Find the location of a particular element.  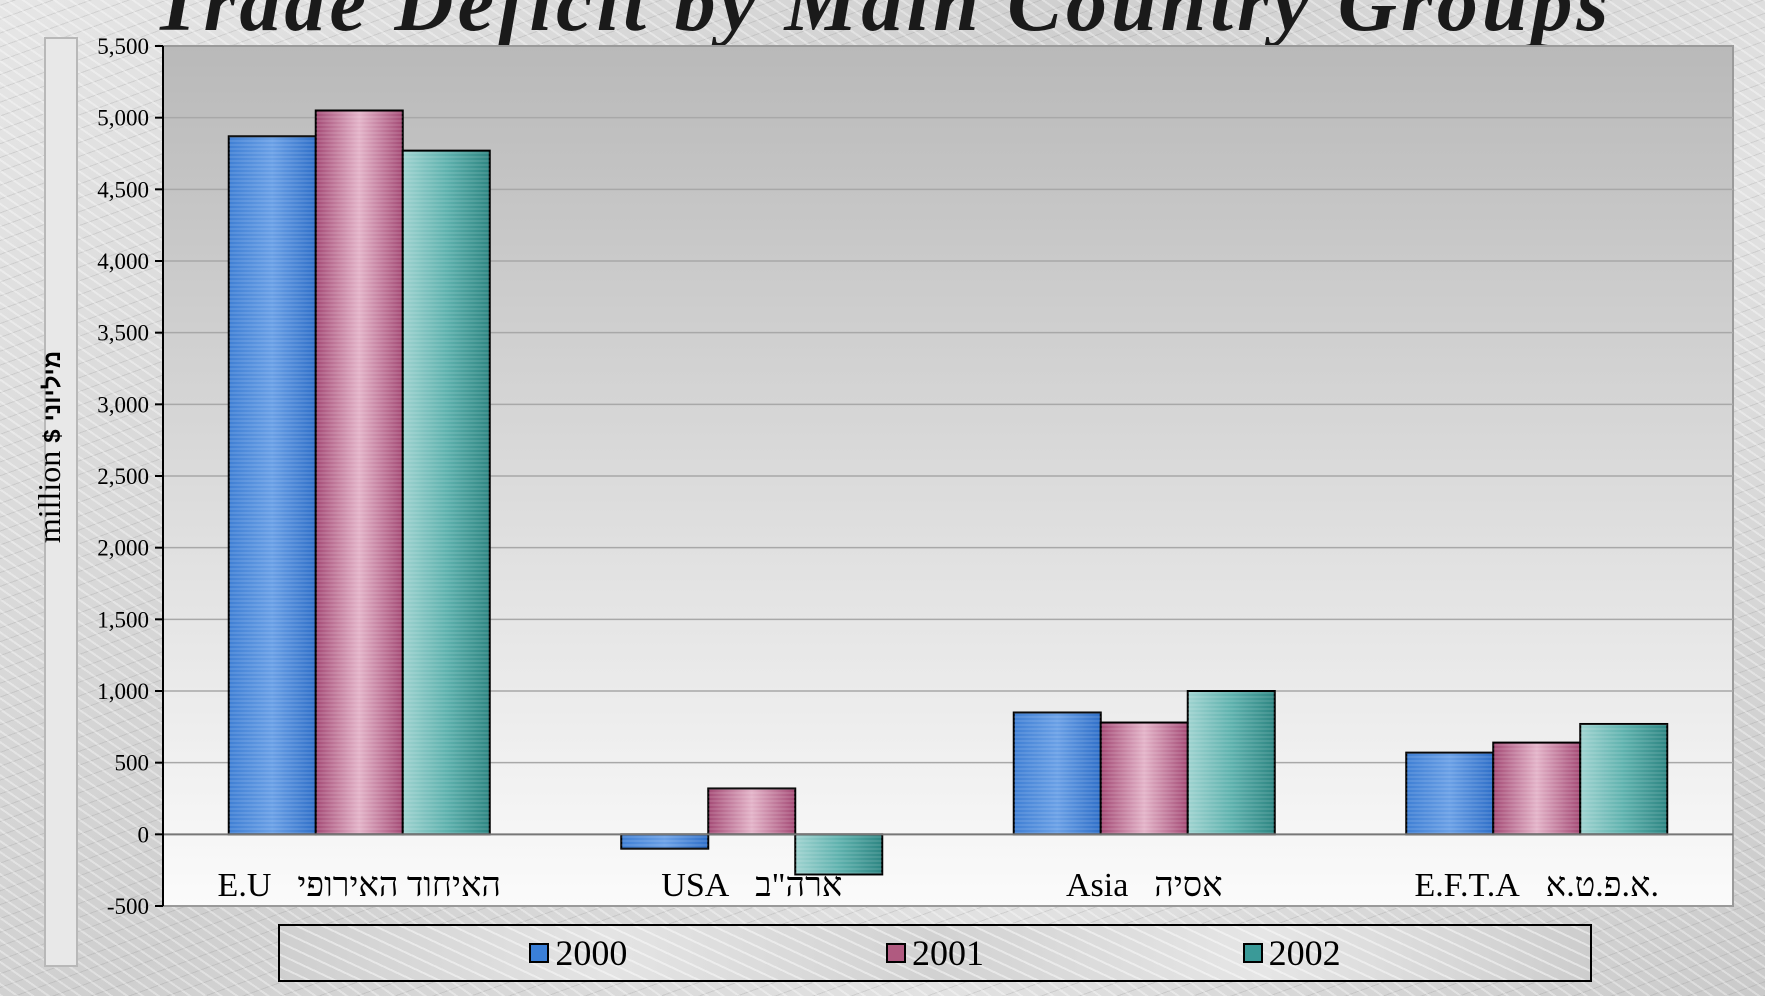

x-tick-label-en: Asia is located at coordinates (1097, 885).